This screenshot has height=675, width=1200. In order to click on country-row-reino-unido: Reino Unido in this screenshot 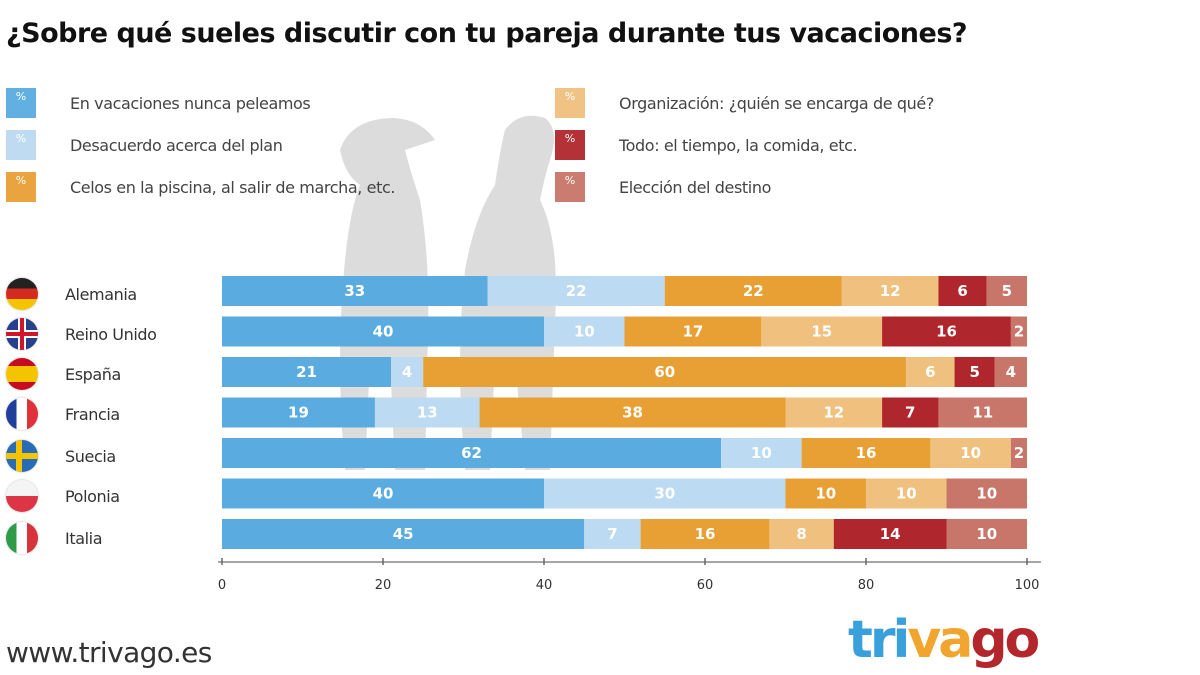, I will do `click(81, 334)`.